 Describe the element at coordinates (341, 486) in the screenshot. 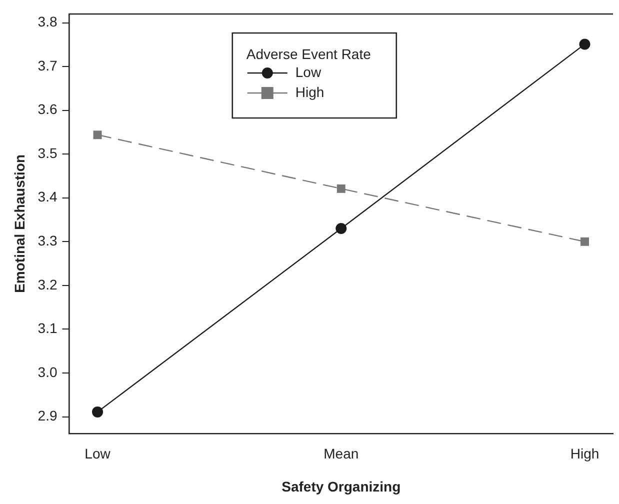

I see `x-axis-title: Safety Organizing` at that location.